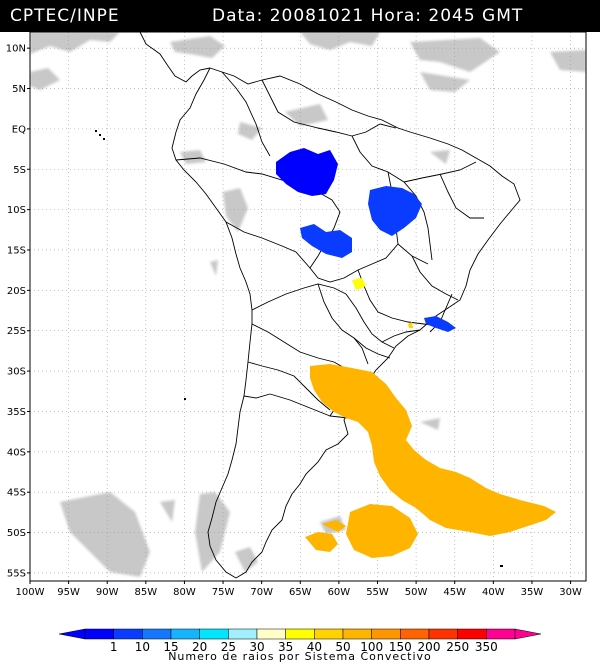  I want to click on lat-label: 30S, so click(16, 372).